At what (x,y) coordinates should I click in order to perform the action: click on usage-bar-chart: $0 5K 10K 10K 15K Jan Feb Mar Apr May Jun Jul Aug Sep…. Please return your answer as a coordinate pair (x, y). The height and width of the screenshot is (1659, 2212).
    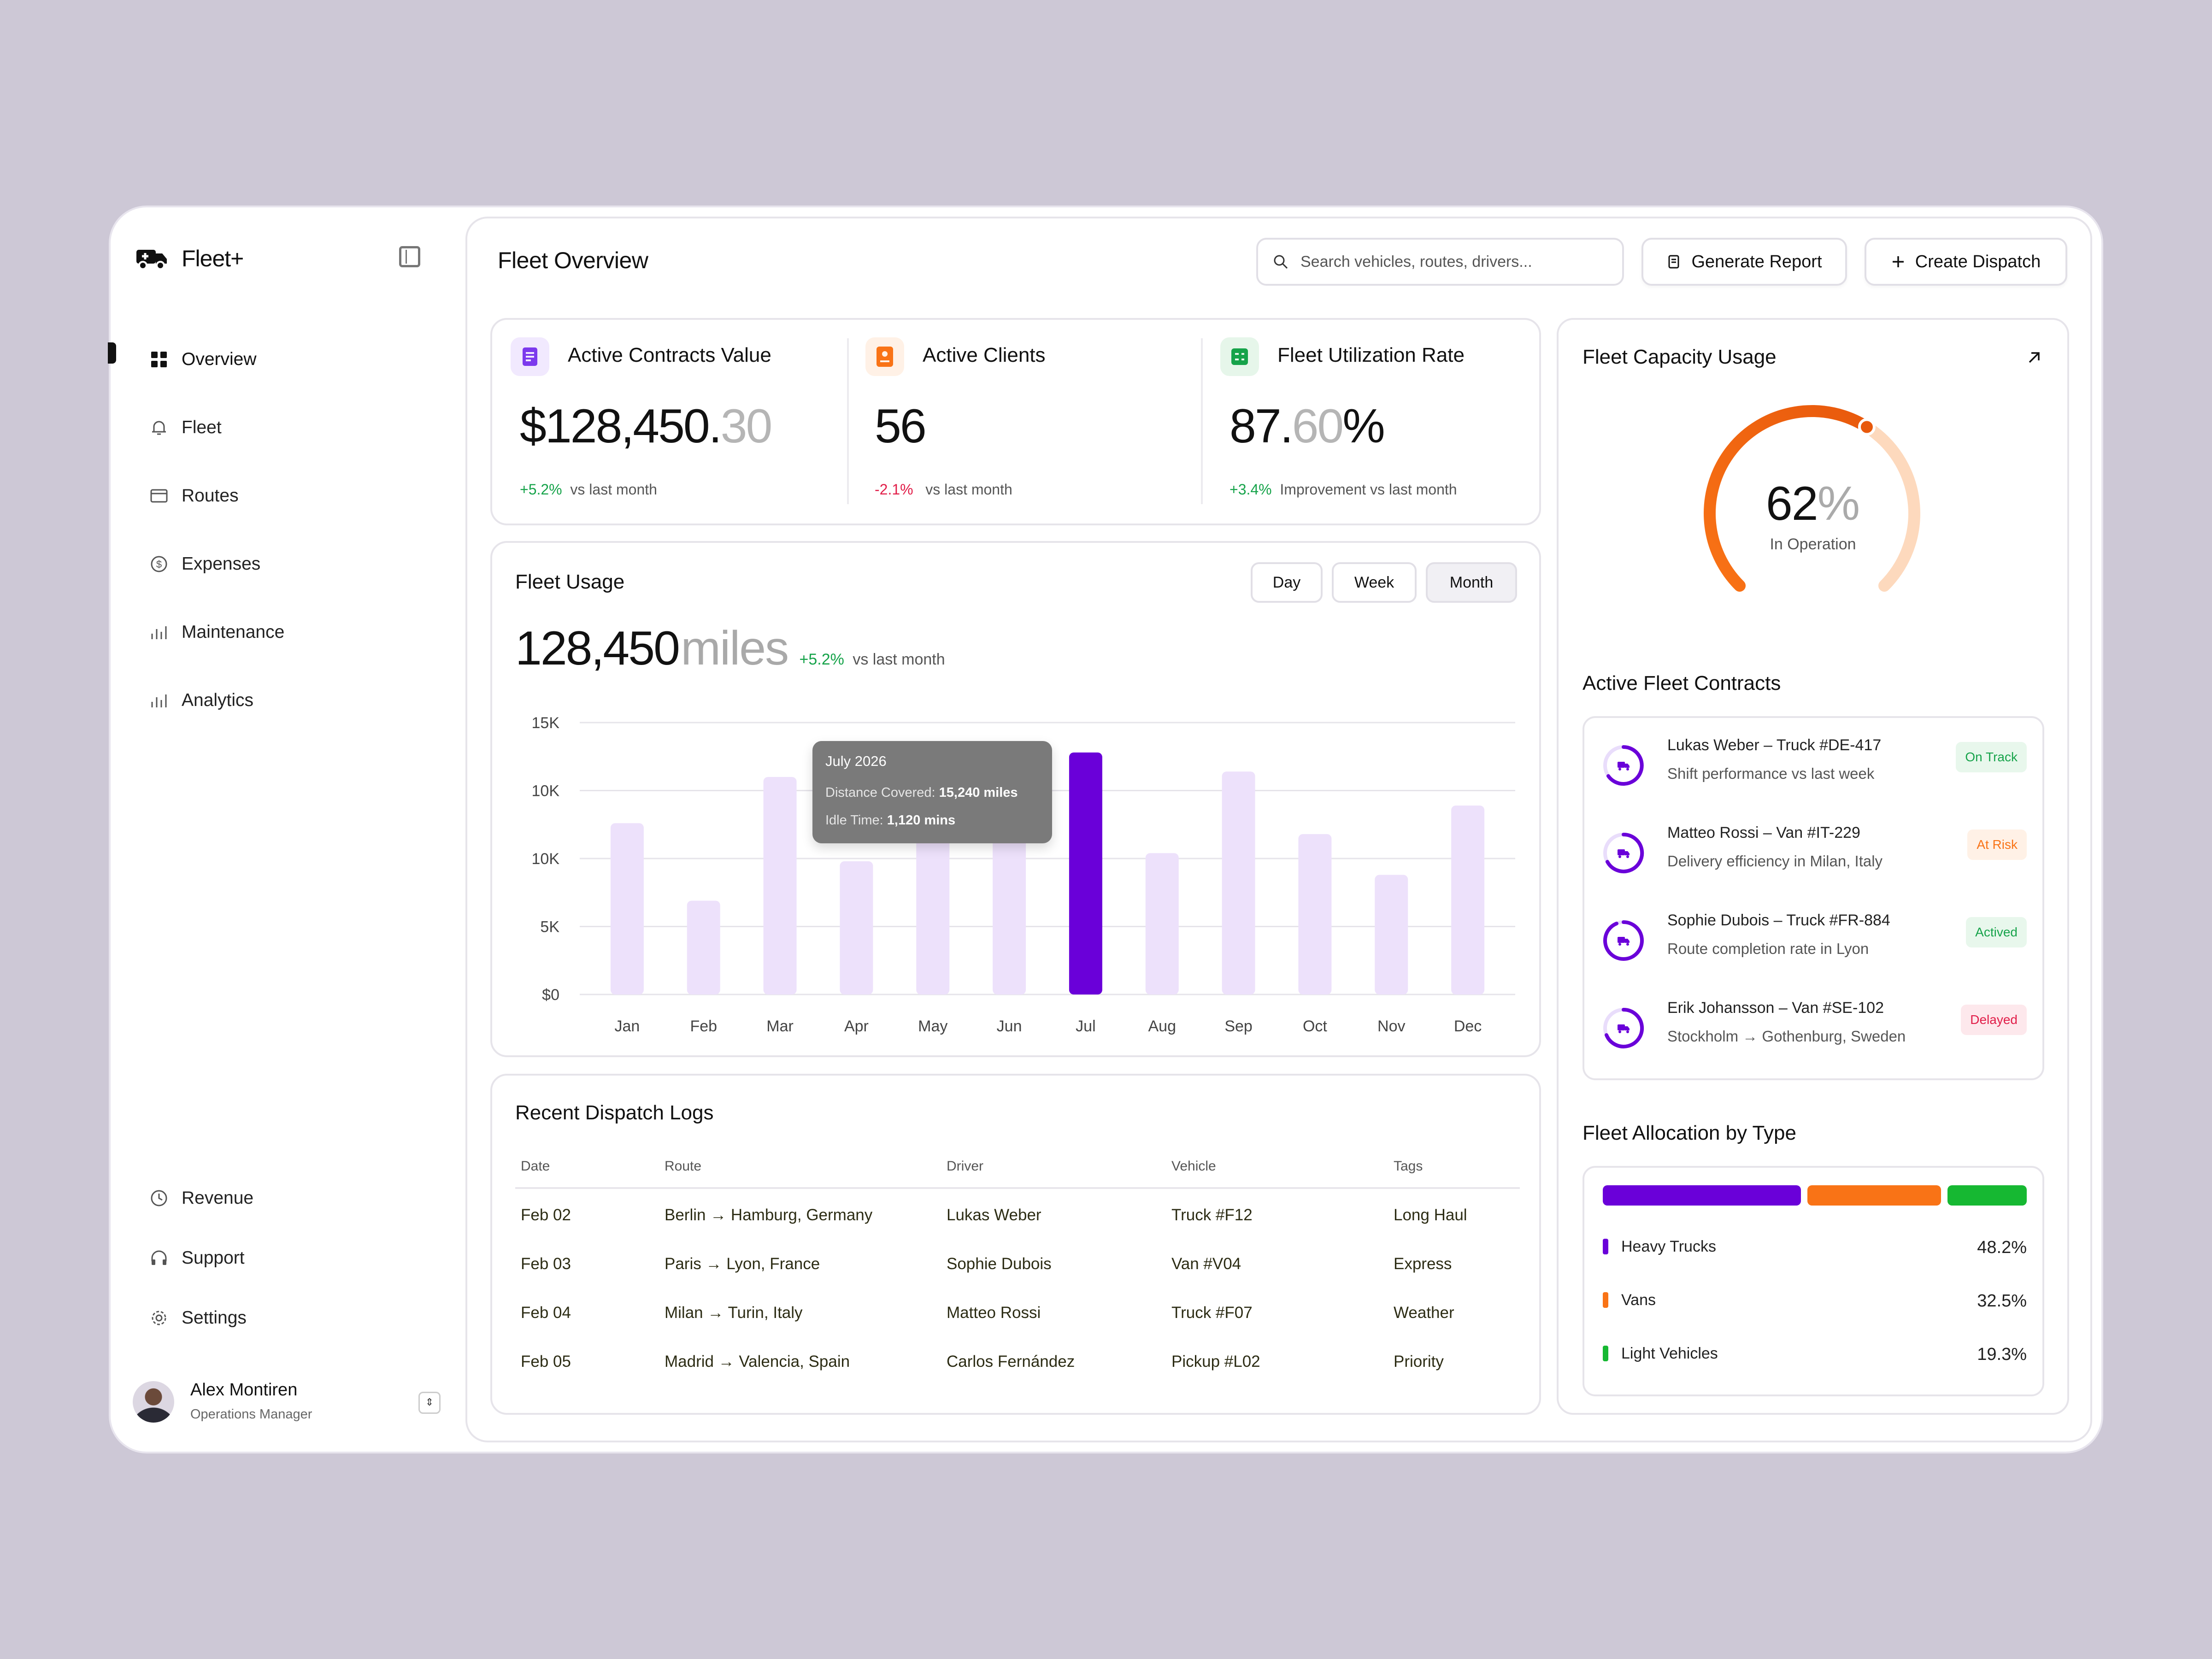
    Looking at the image, I should click on (1023, 874).